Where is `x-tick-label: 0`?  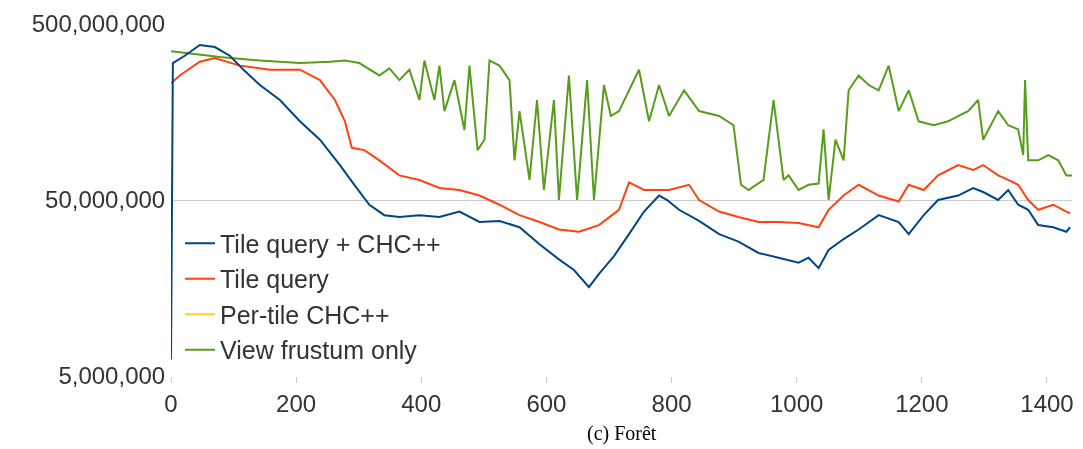 x-tick-label: 0 is located at coordinates (171, 403).